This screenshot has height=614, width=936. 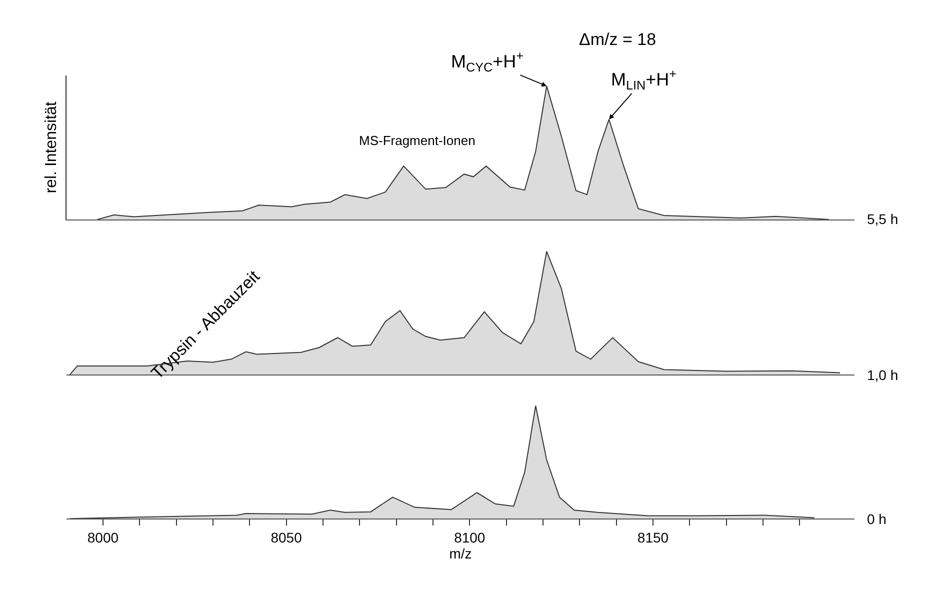 I want to click on annotation: MS-Fragment-Ionen, so click(x=417, y=140).